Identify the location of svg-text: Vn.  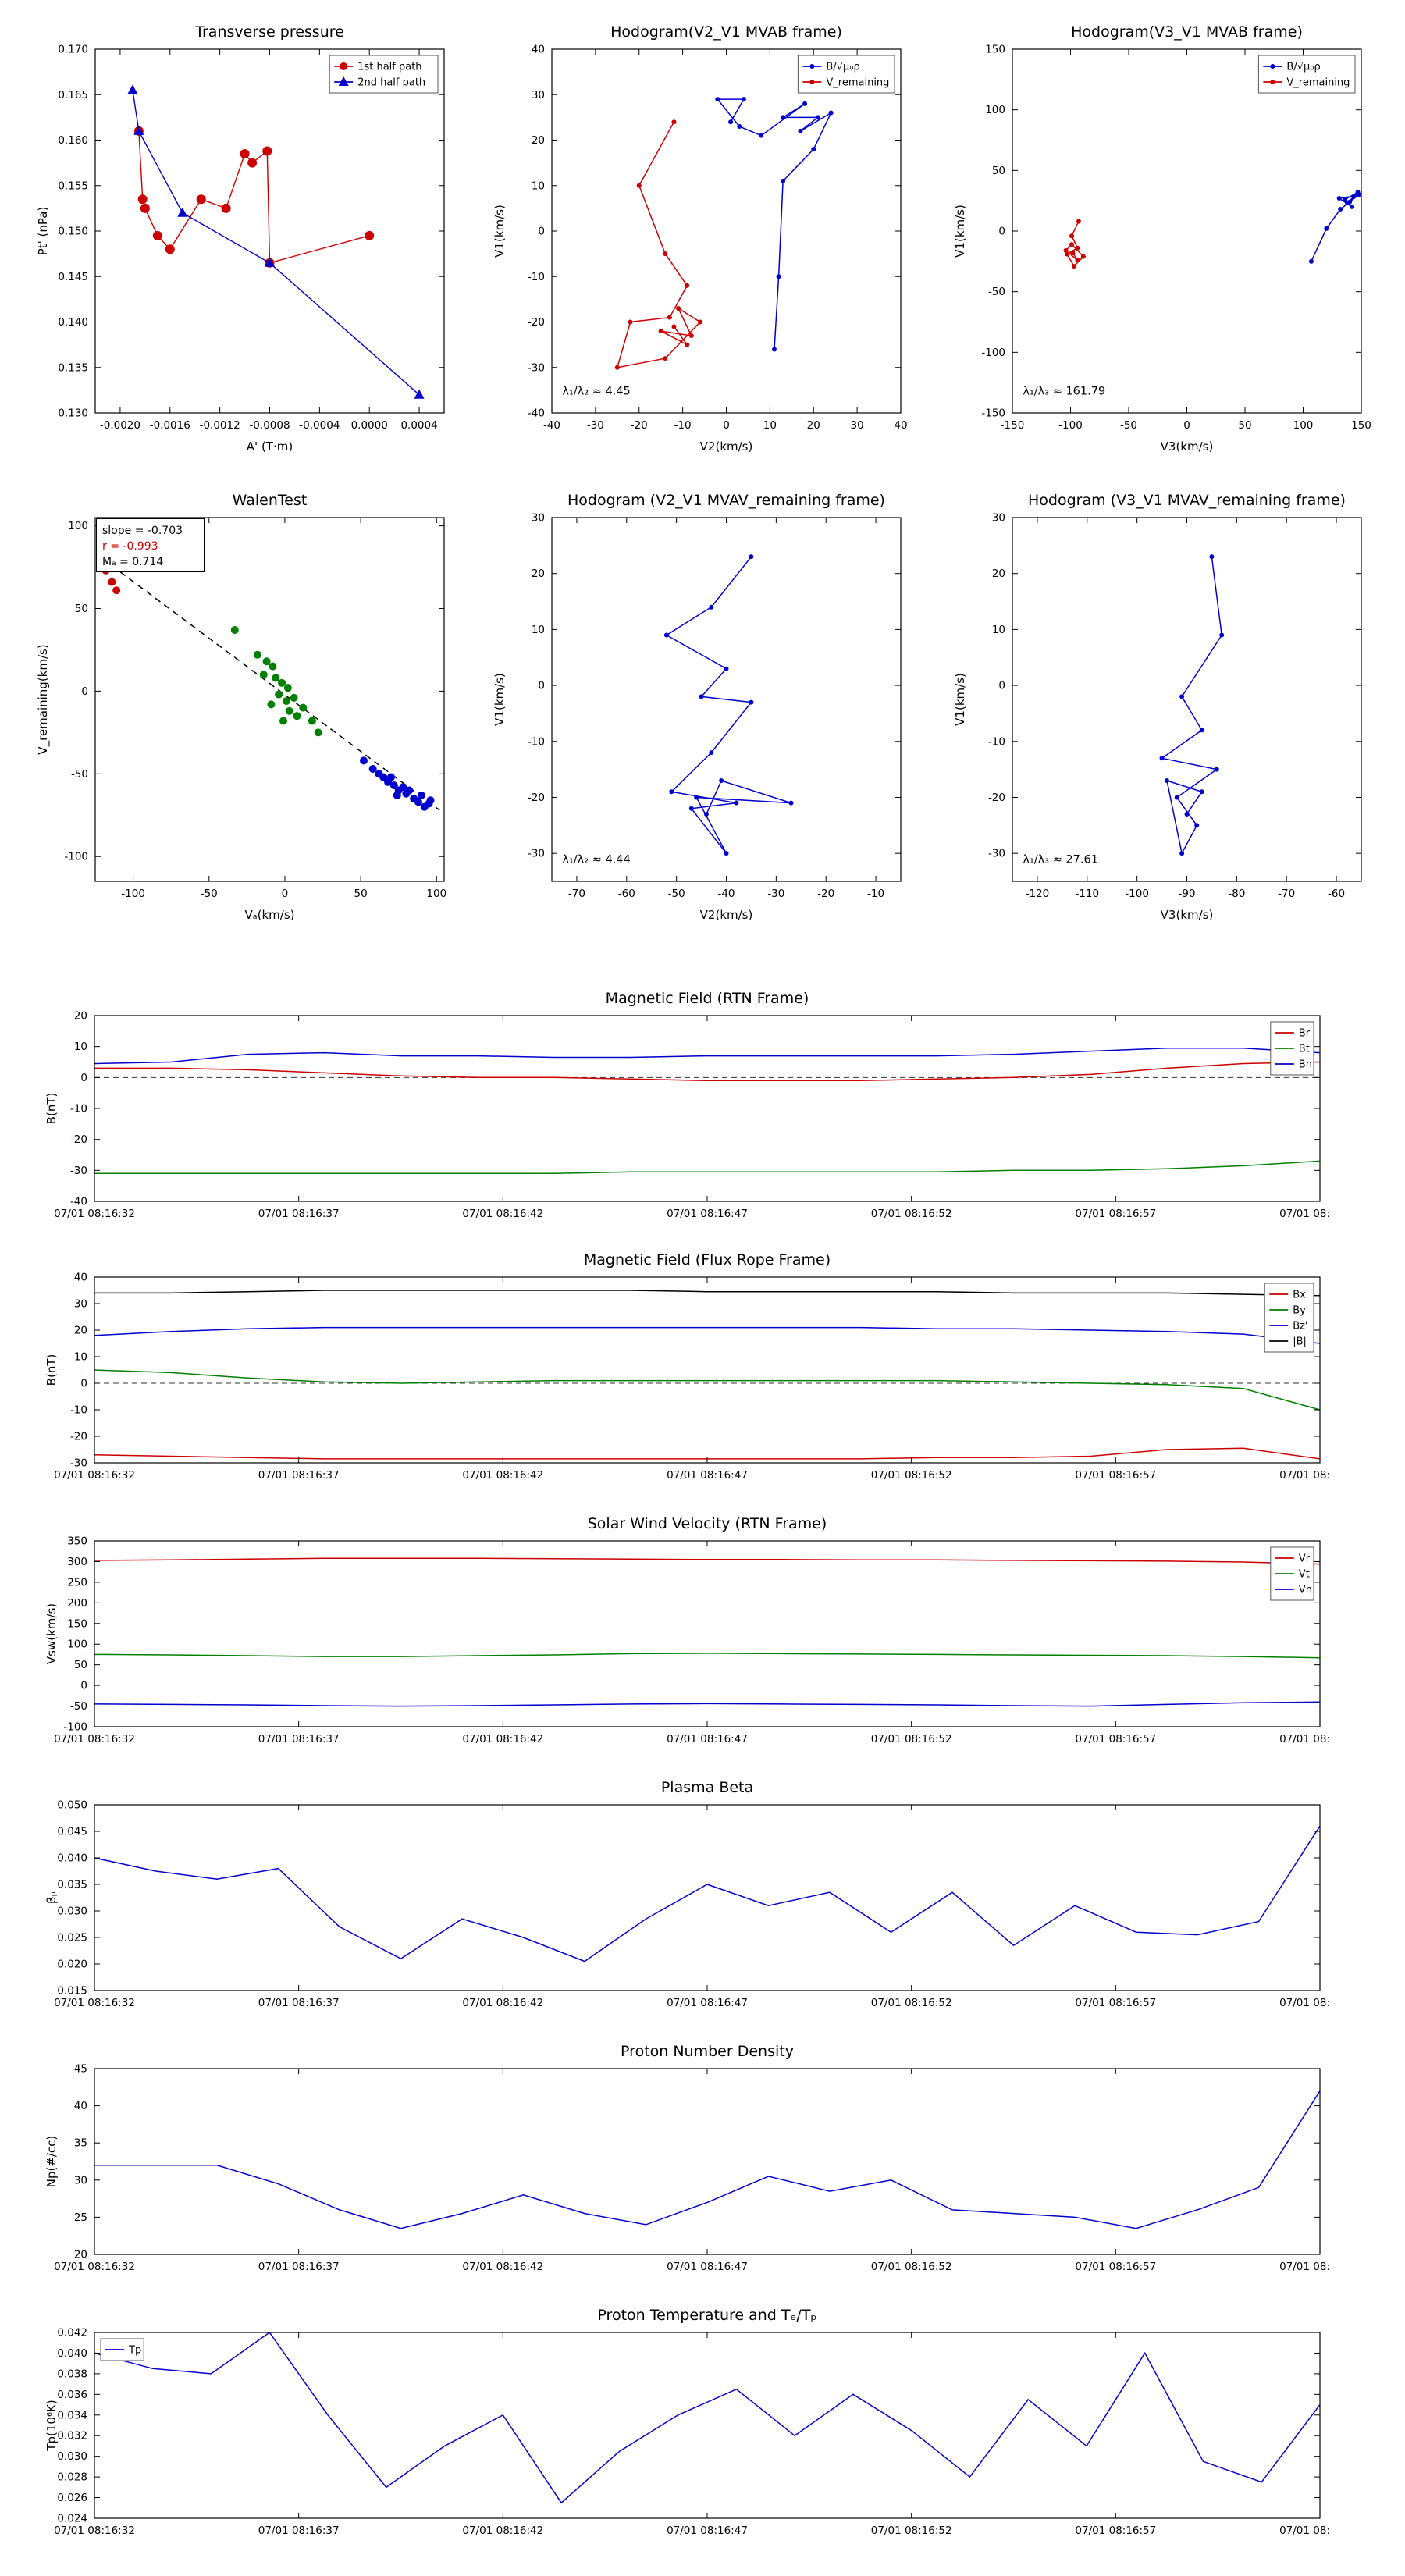
(1305, 1590).